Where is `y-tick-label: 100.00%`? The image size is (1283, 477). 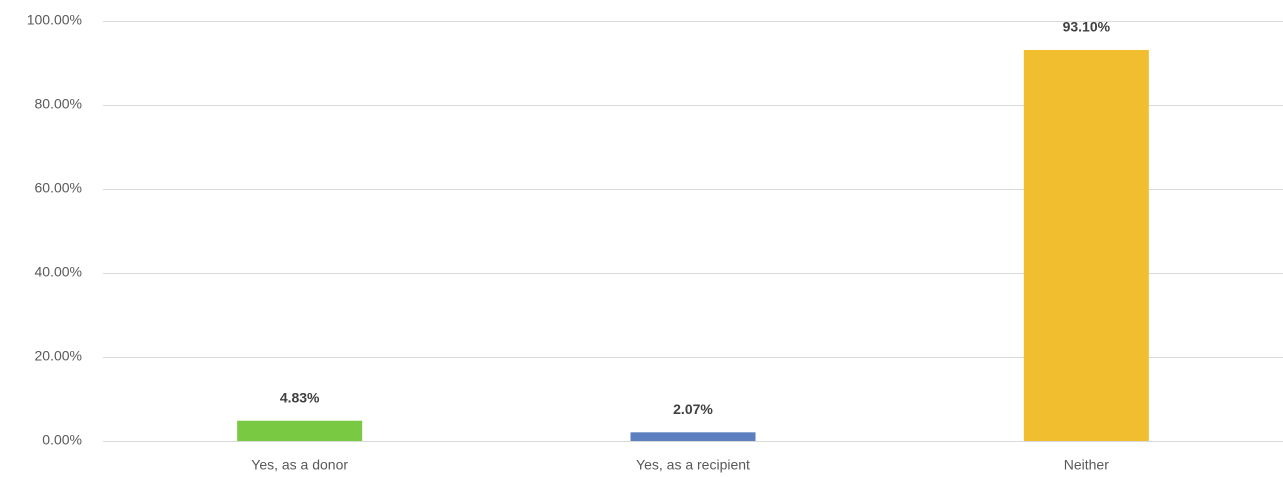
y-tick-label: 100.00% is located at coordinates (54, 20).